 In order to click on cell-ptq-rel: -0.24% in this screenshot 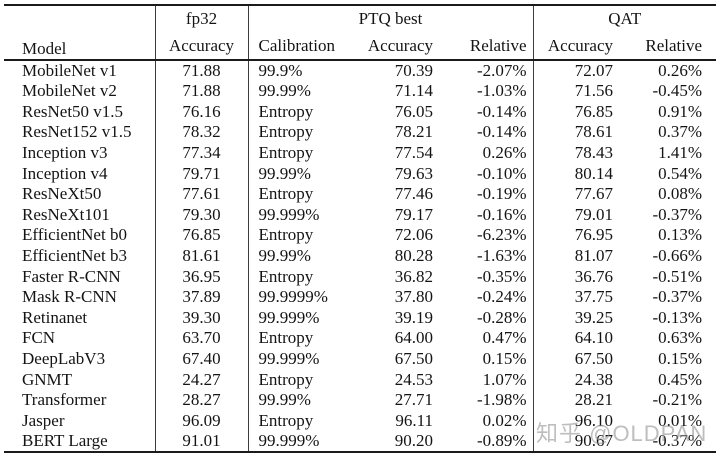, I will do `click(501, 297)`.